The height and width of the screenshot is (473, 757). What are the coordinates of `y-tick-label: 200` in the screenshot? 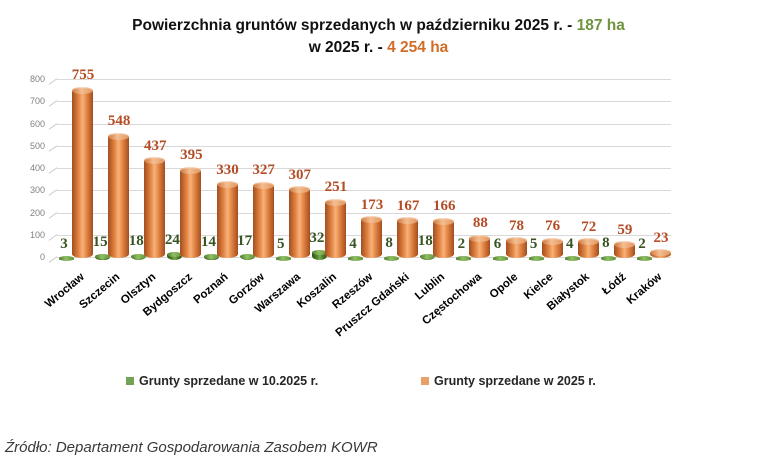 It's located at (37, 212).